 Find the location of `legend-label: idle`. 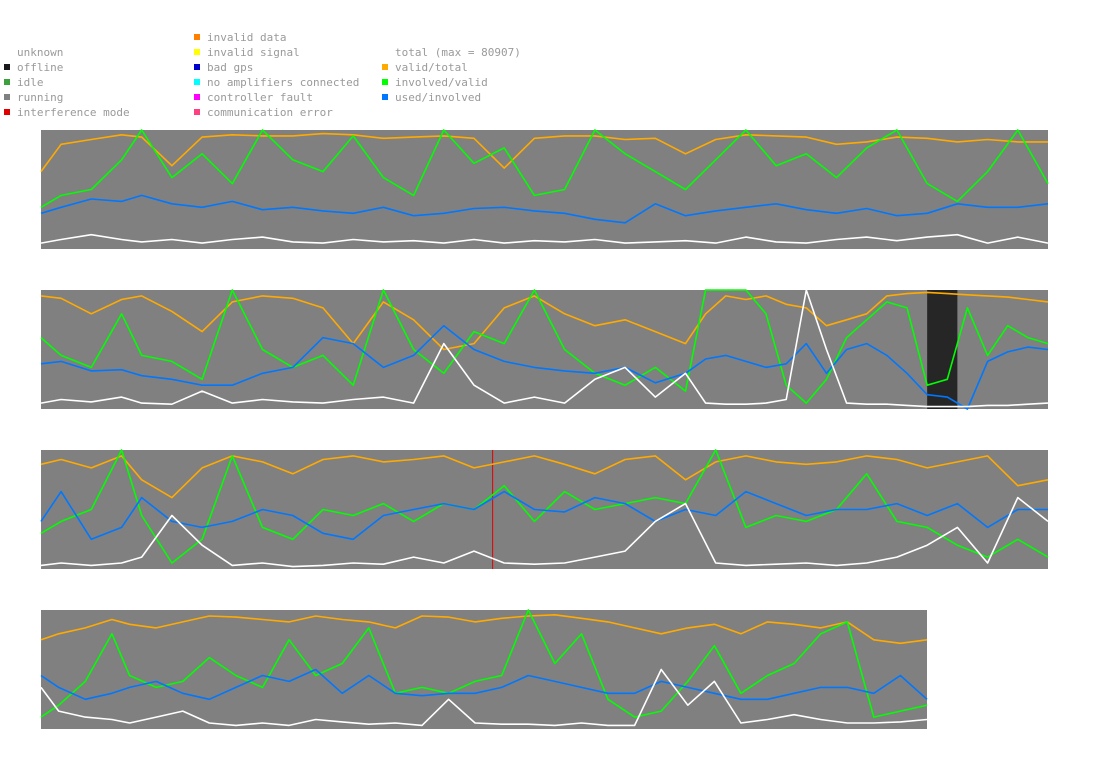

legend-label: idle is located at coordinates (30, 82).